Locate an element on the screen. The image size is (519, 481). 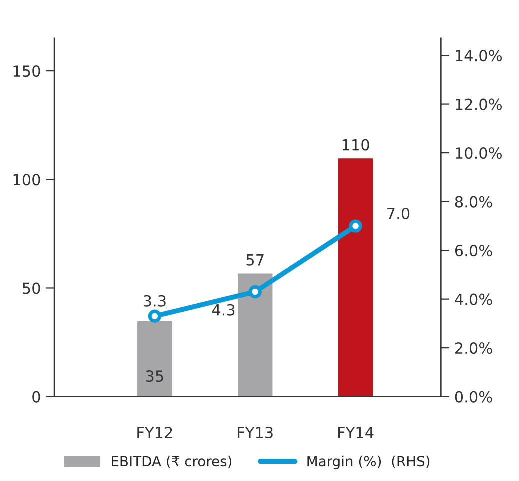
y2-tick-label: 12.0% is located at coordinates (479, 104).